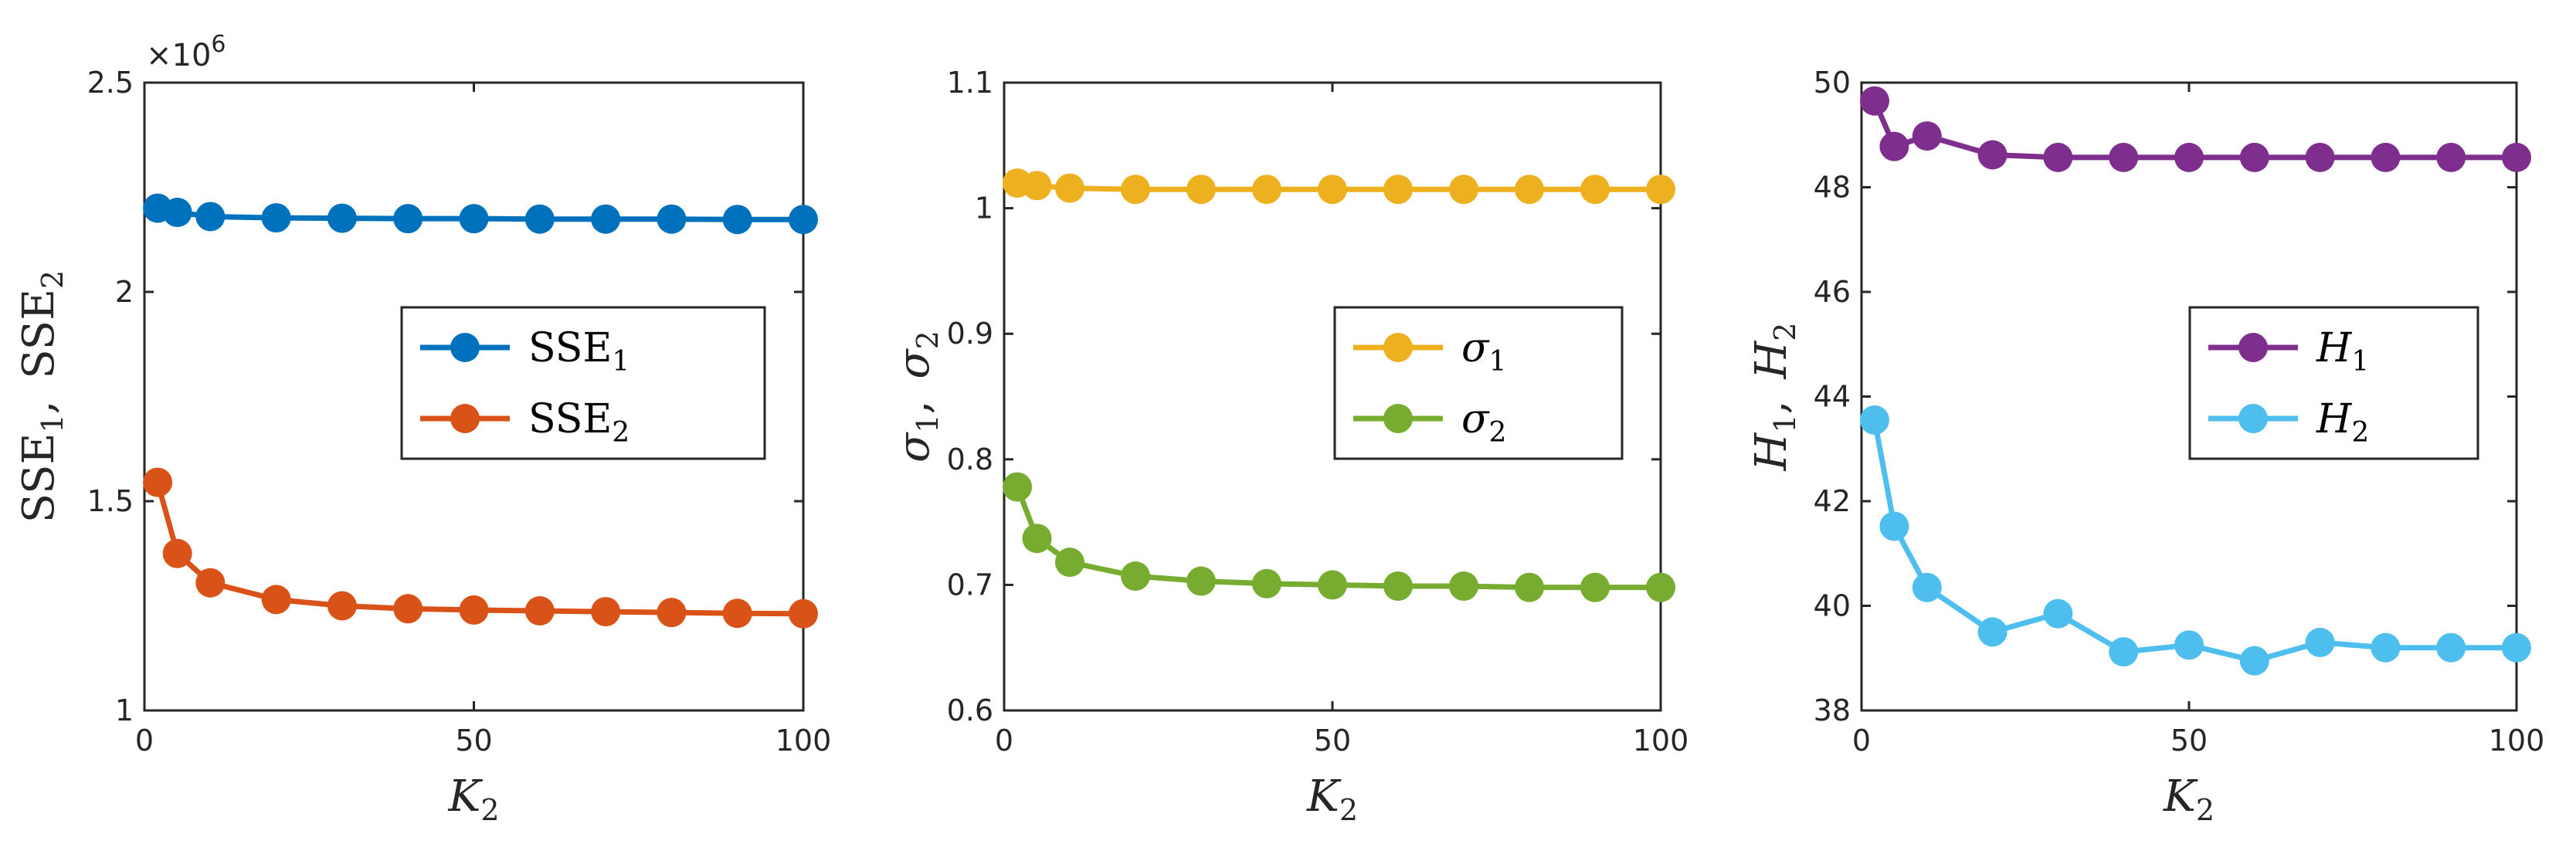 This screenshot has width=2576, height=851. What do you see at coordinates (579, 422) in the screenshot?
I see `legend-label: SSE2` at bounding box center [579, 422].